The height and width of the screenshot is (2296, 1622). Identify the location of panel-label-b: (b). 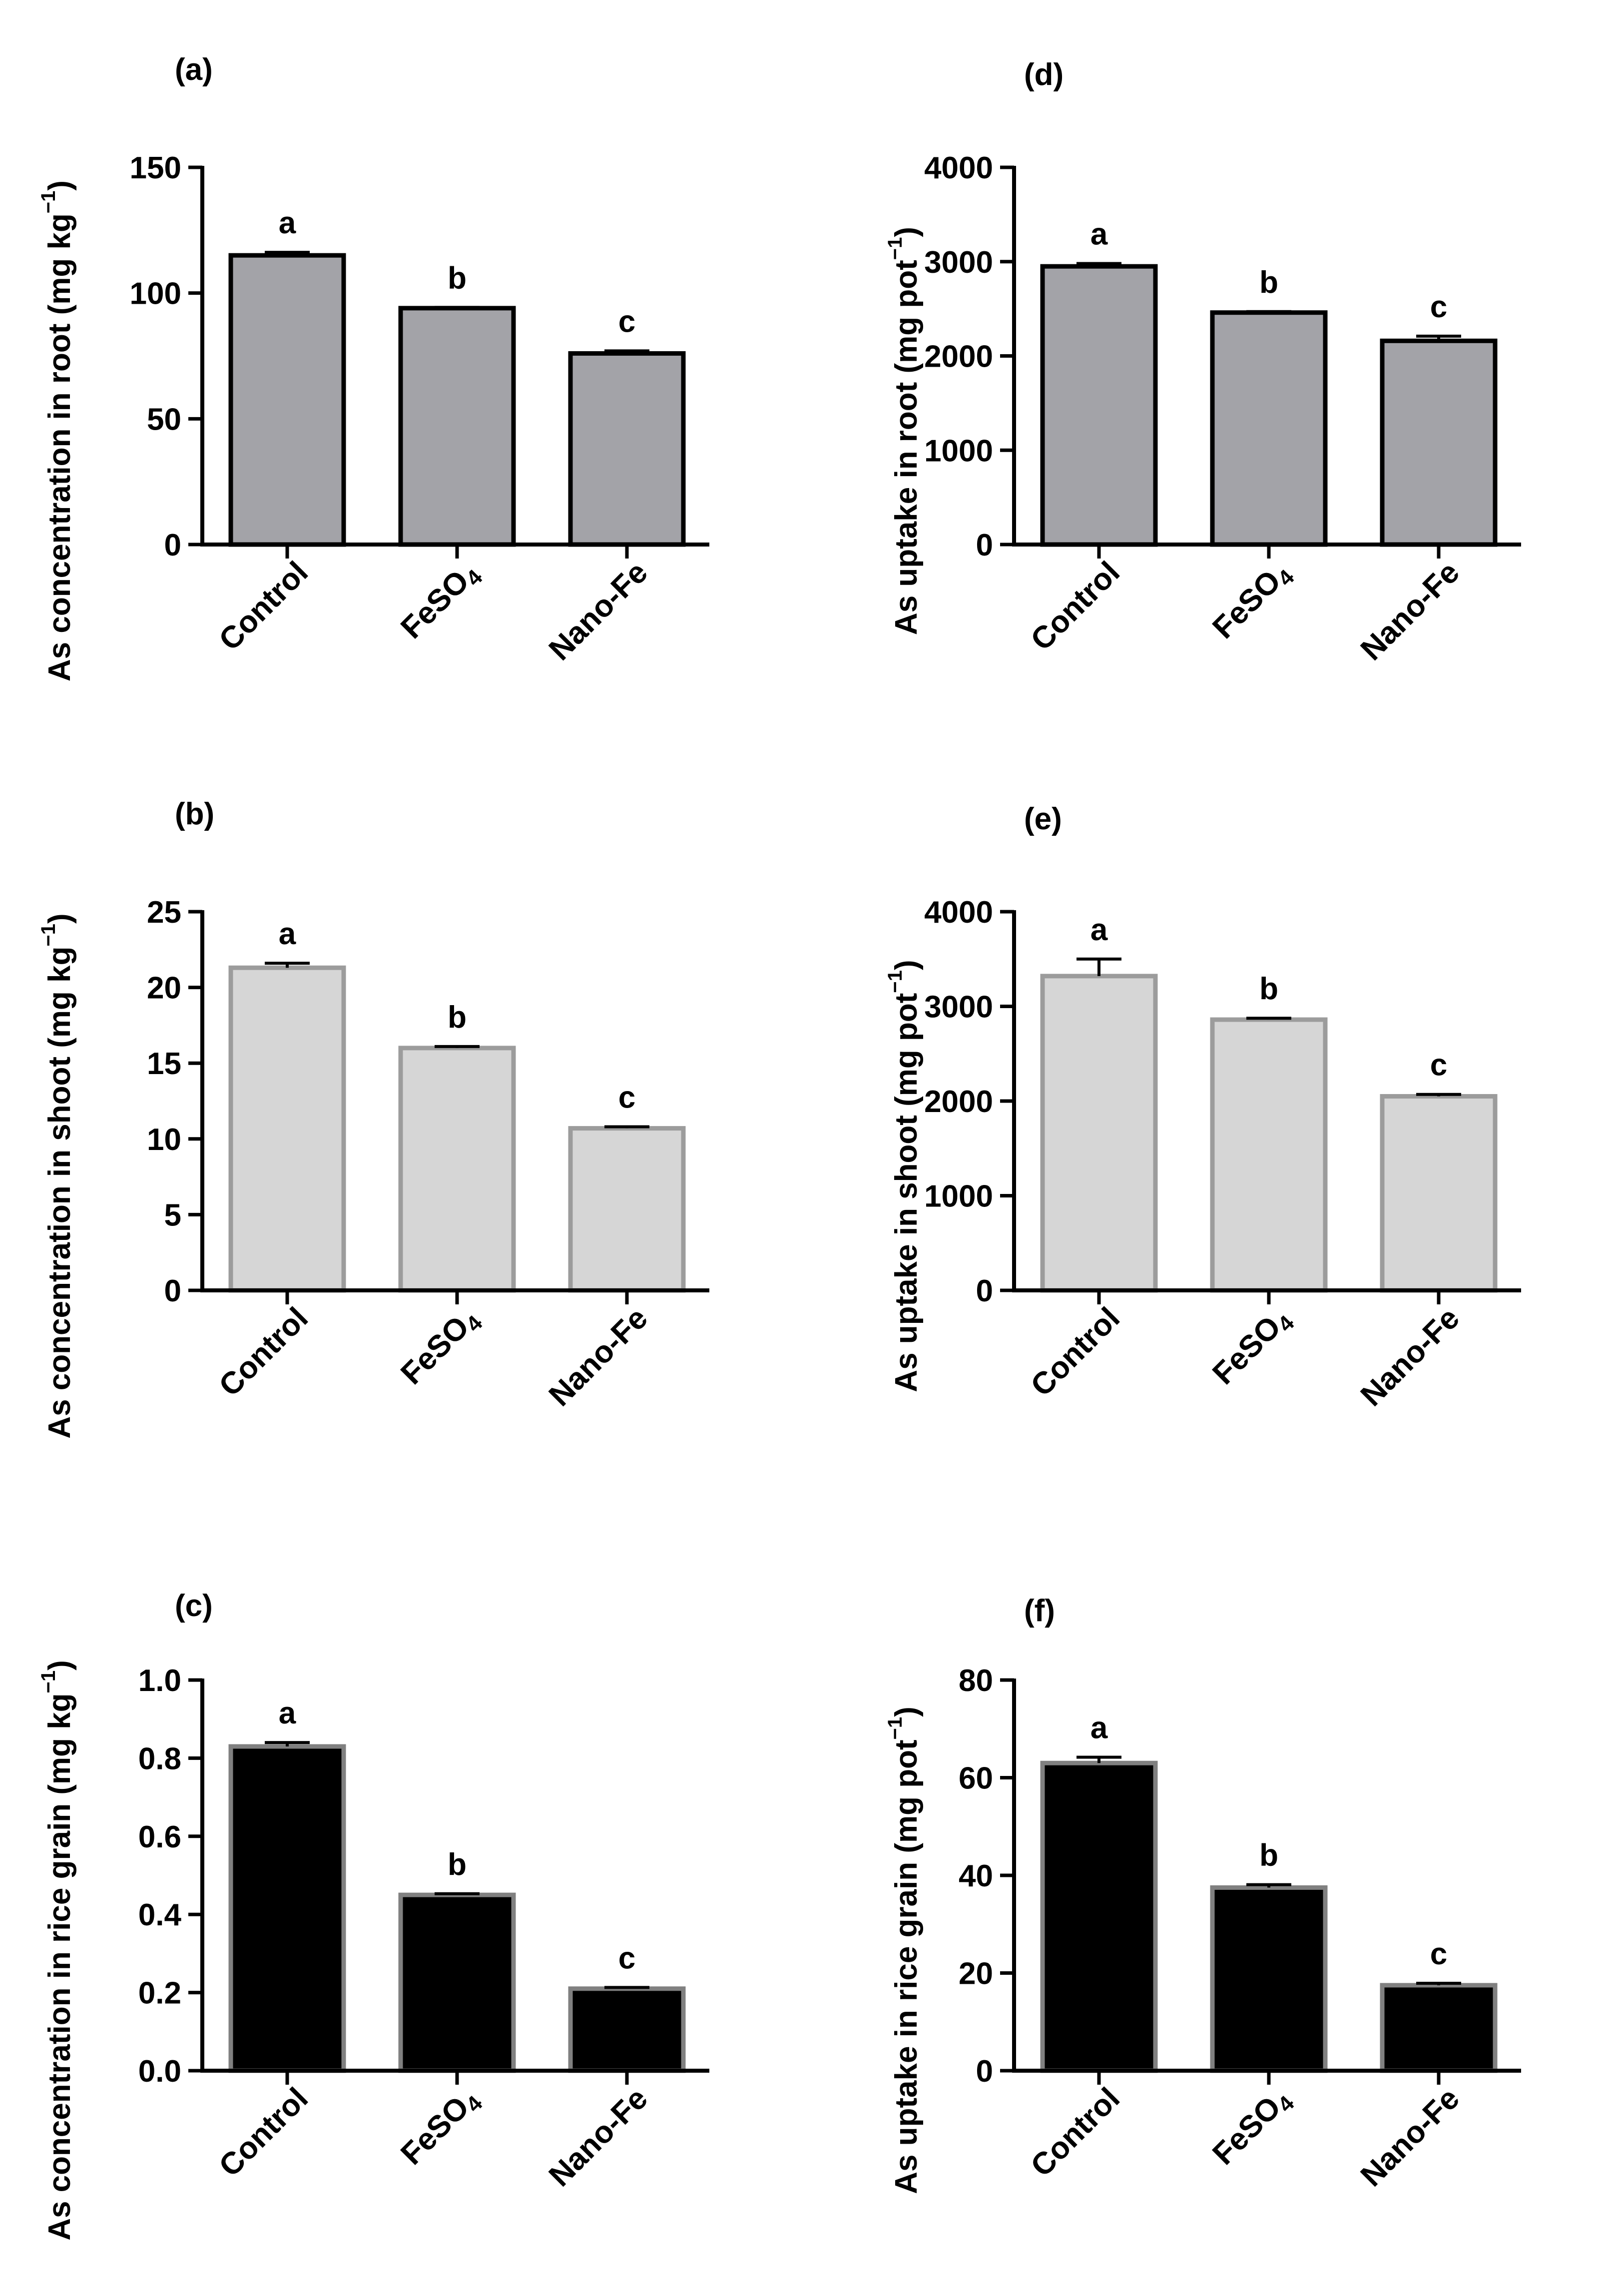
(194, 814).